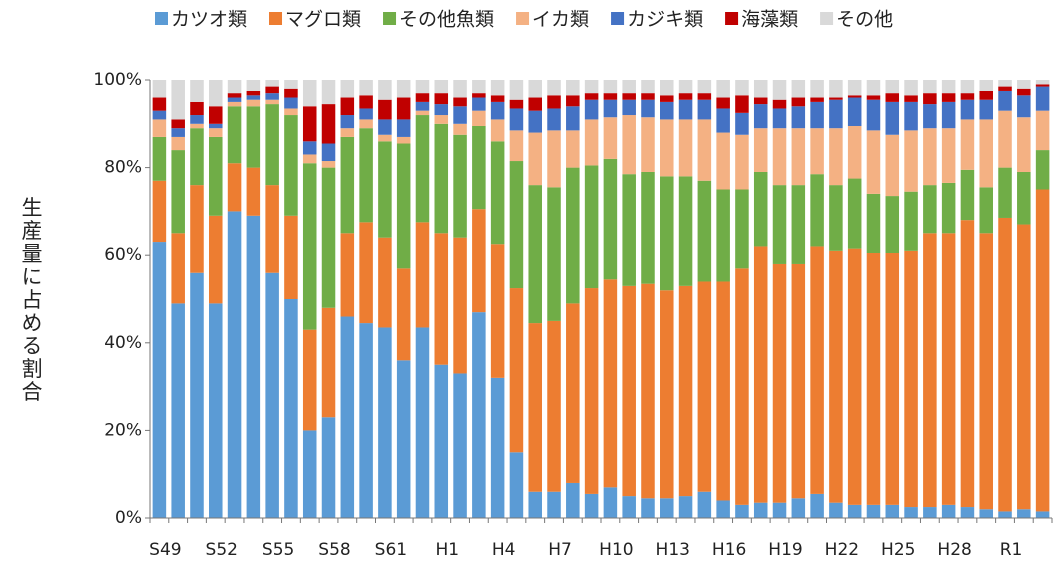 This screenshot has height=562, width=1063. What do you see at coordinates (769, 20) in the screenshot?
I see `legend-label: 海藻類` at bounding box center [769, 20].